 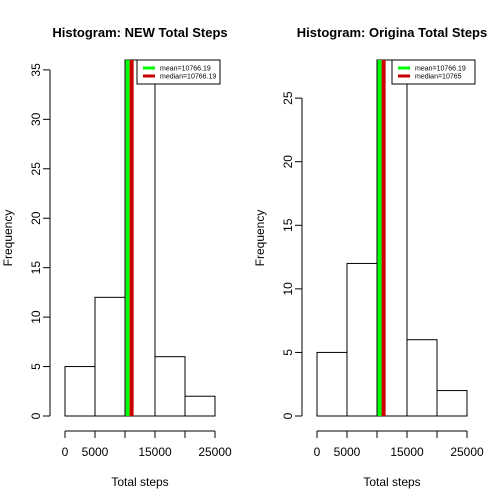 I want to click on legend-label: median=10765, so click(x=438, y=77).